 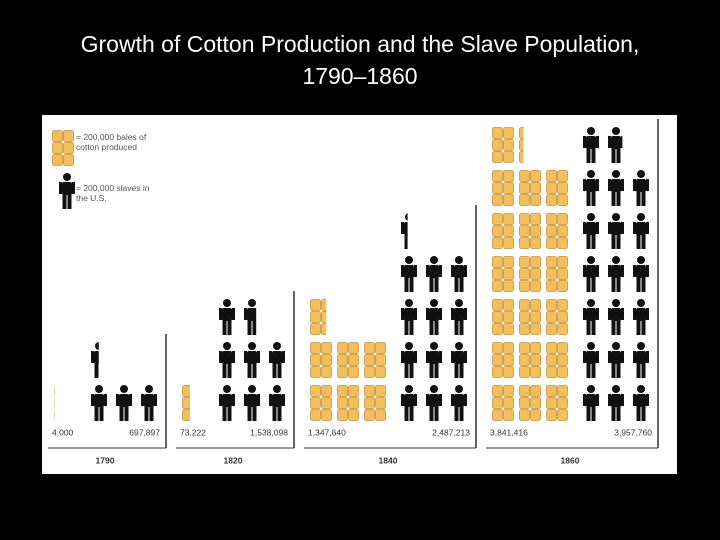 What do you see at coordinates (388, 460) in the screenshot?
I see `x-tick-label: 1840` at bounding box center [388, 460].